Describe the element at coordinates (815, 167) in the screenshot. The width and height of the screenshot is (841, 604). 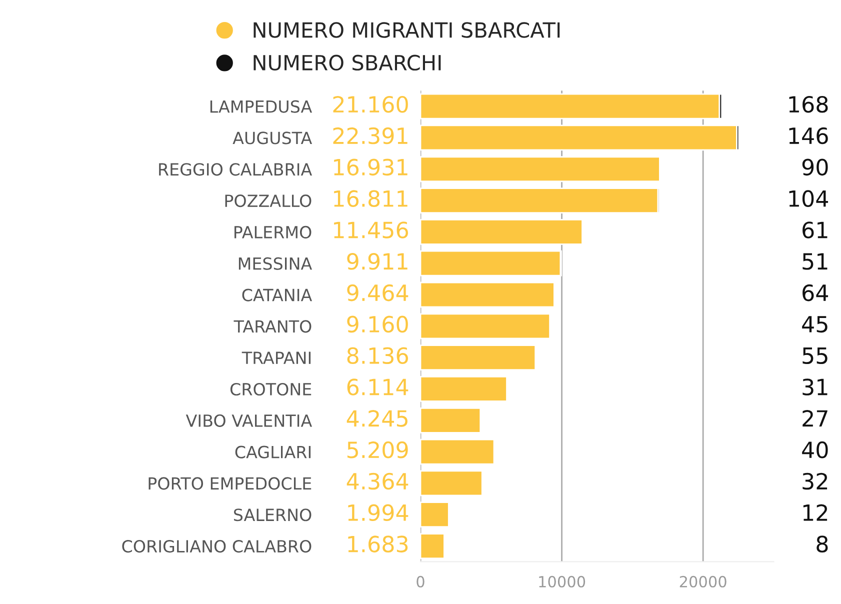
I see `data-label: 90` at that location.